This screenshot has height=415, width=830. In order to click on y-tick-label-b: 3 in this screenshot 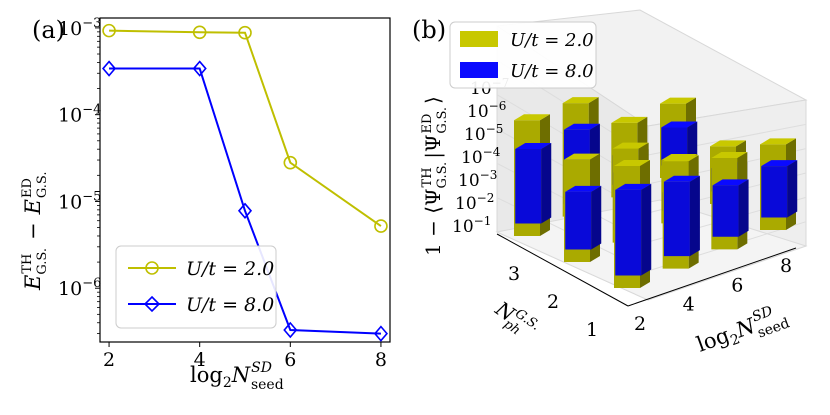, I will do `click(514, 274)`.